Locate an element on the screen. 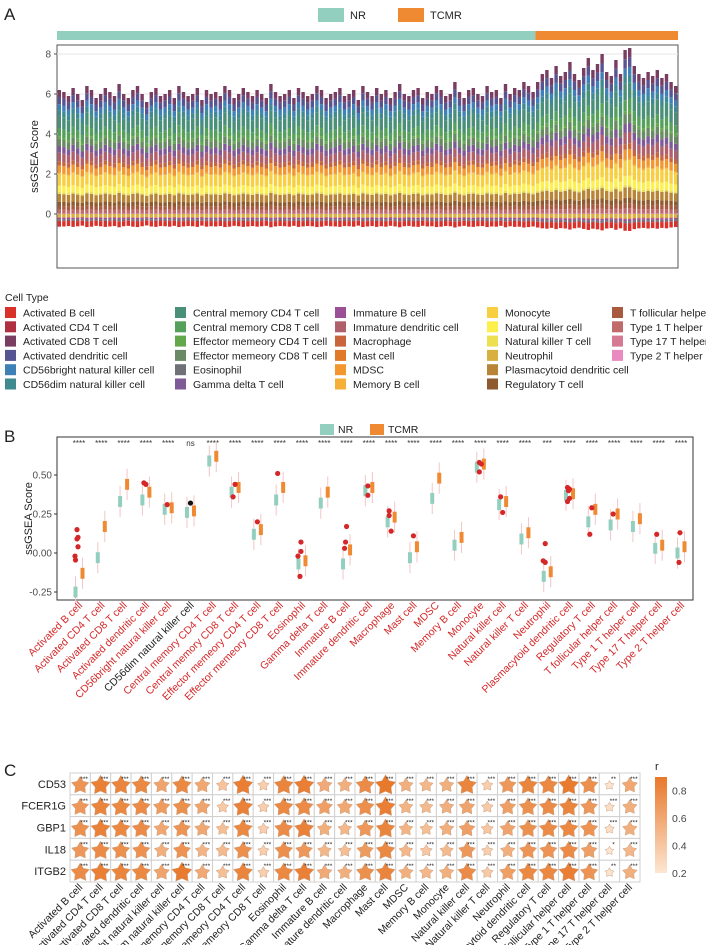  legend-label: Type 17 T helper cell is located at coordinates (668, 342).